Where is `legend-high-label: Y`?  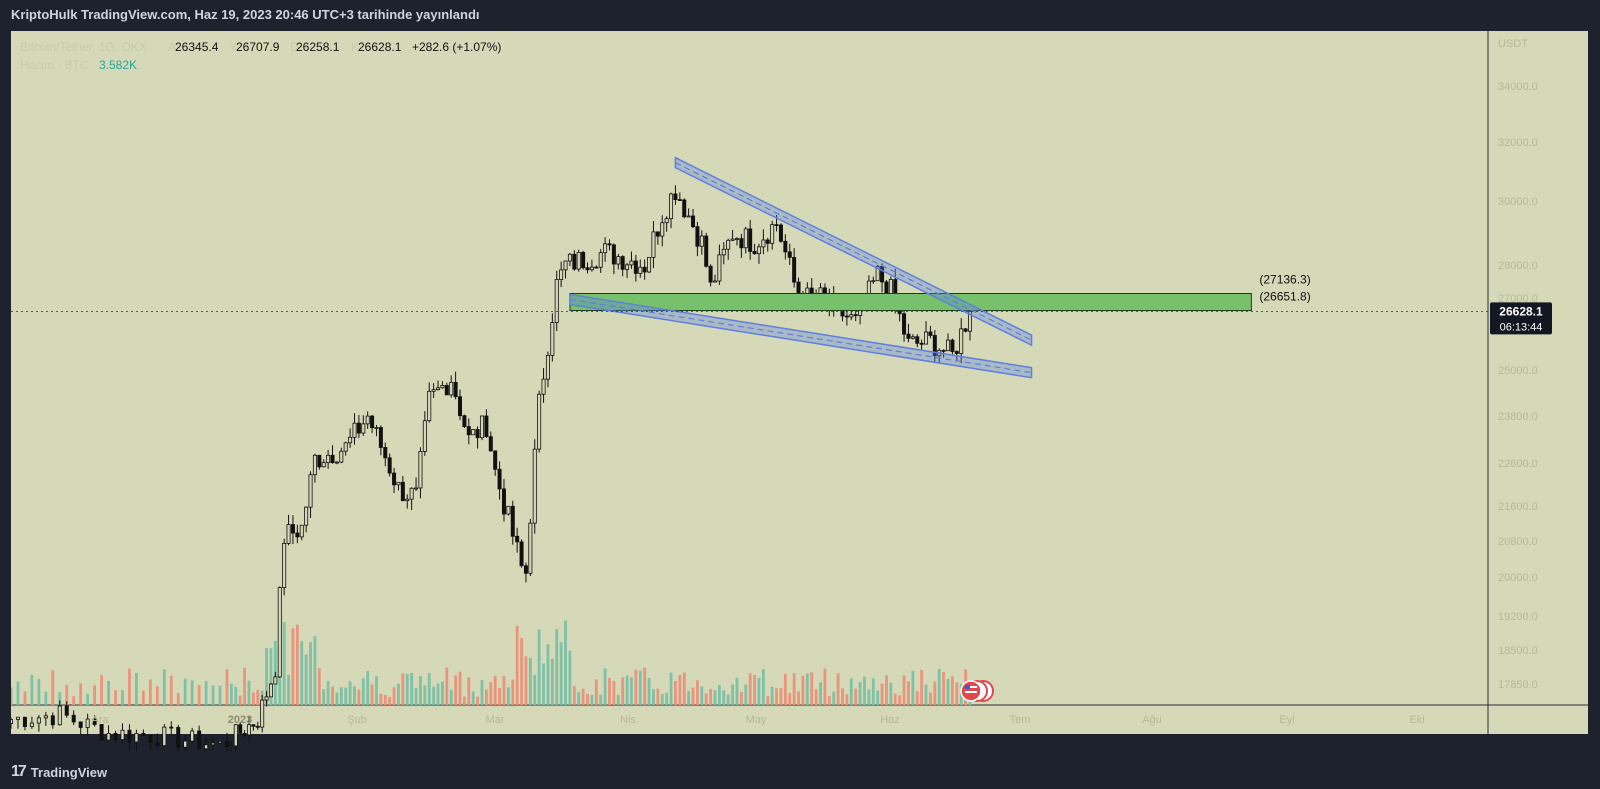
legend-high-label: Y is located at coordinates (233, 47).